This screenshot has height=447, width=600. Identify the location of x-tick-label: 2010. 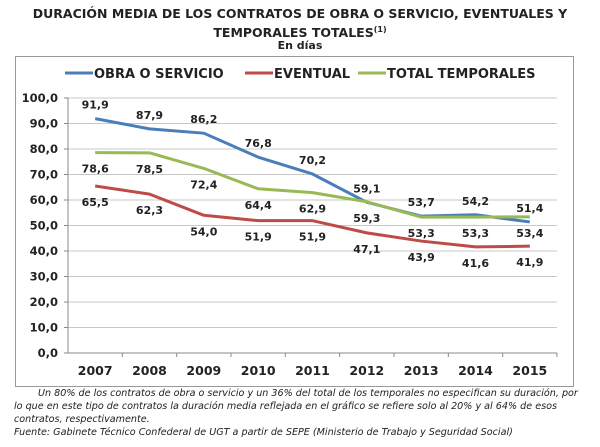
(258, 370).